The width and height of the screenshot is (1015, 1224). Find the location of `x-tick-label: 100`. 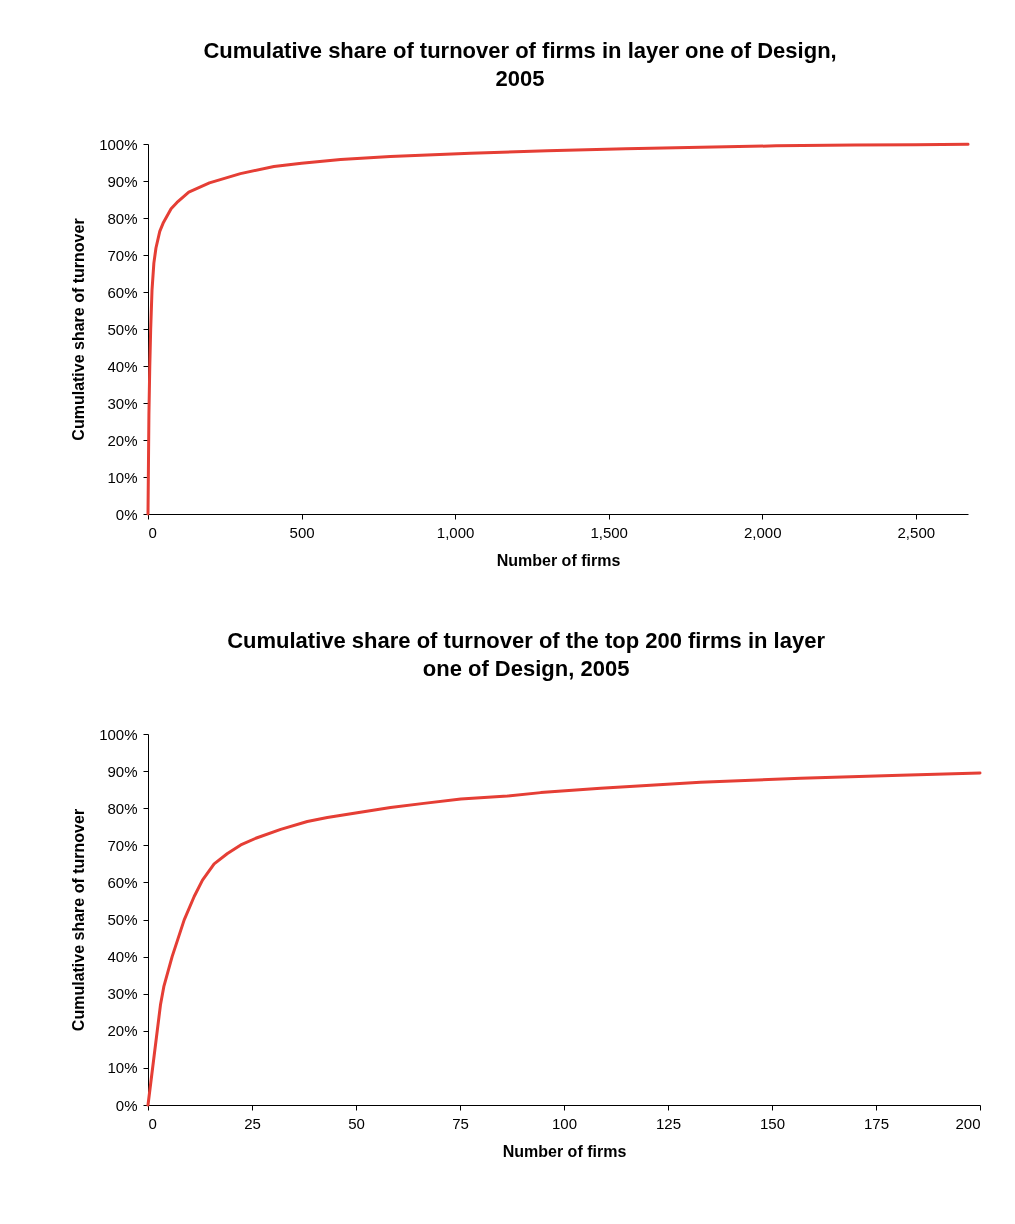

x-tick-label: 100 is located at coordinates (564, 1123).